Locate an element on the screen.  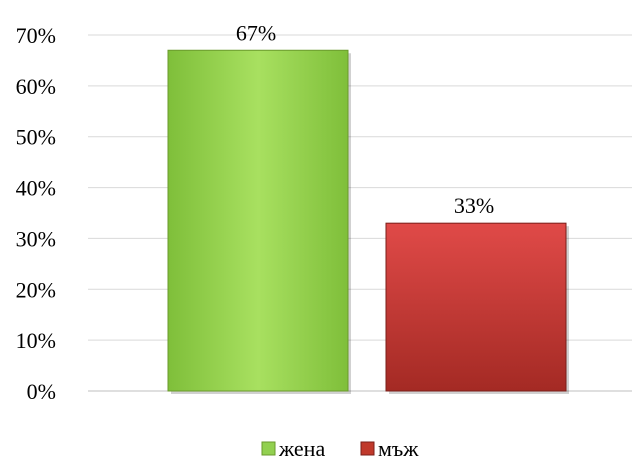
legend-label: жена is located at coordinates (301, 448).